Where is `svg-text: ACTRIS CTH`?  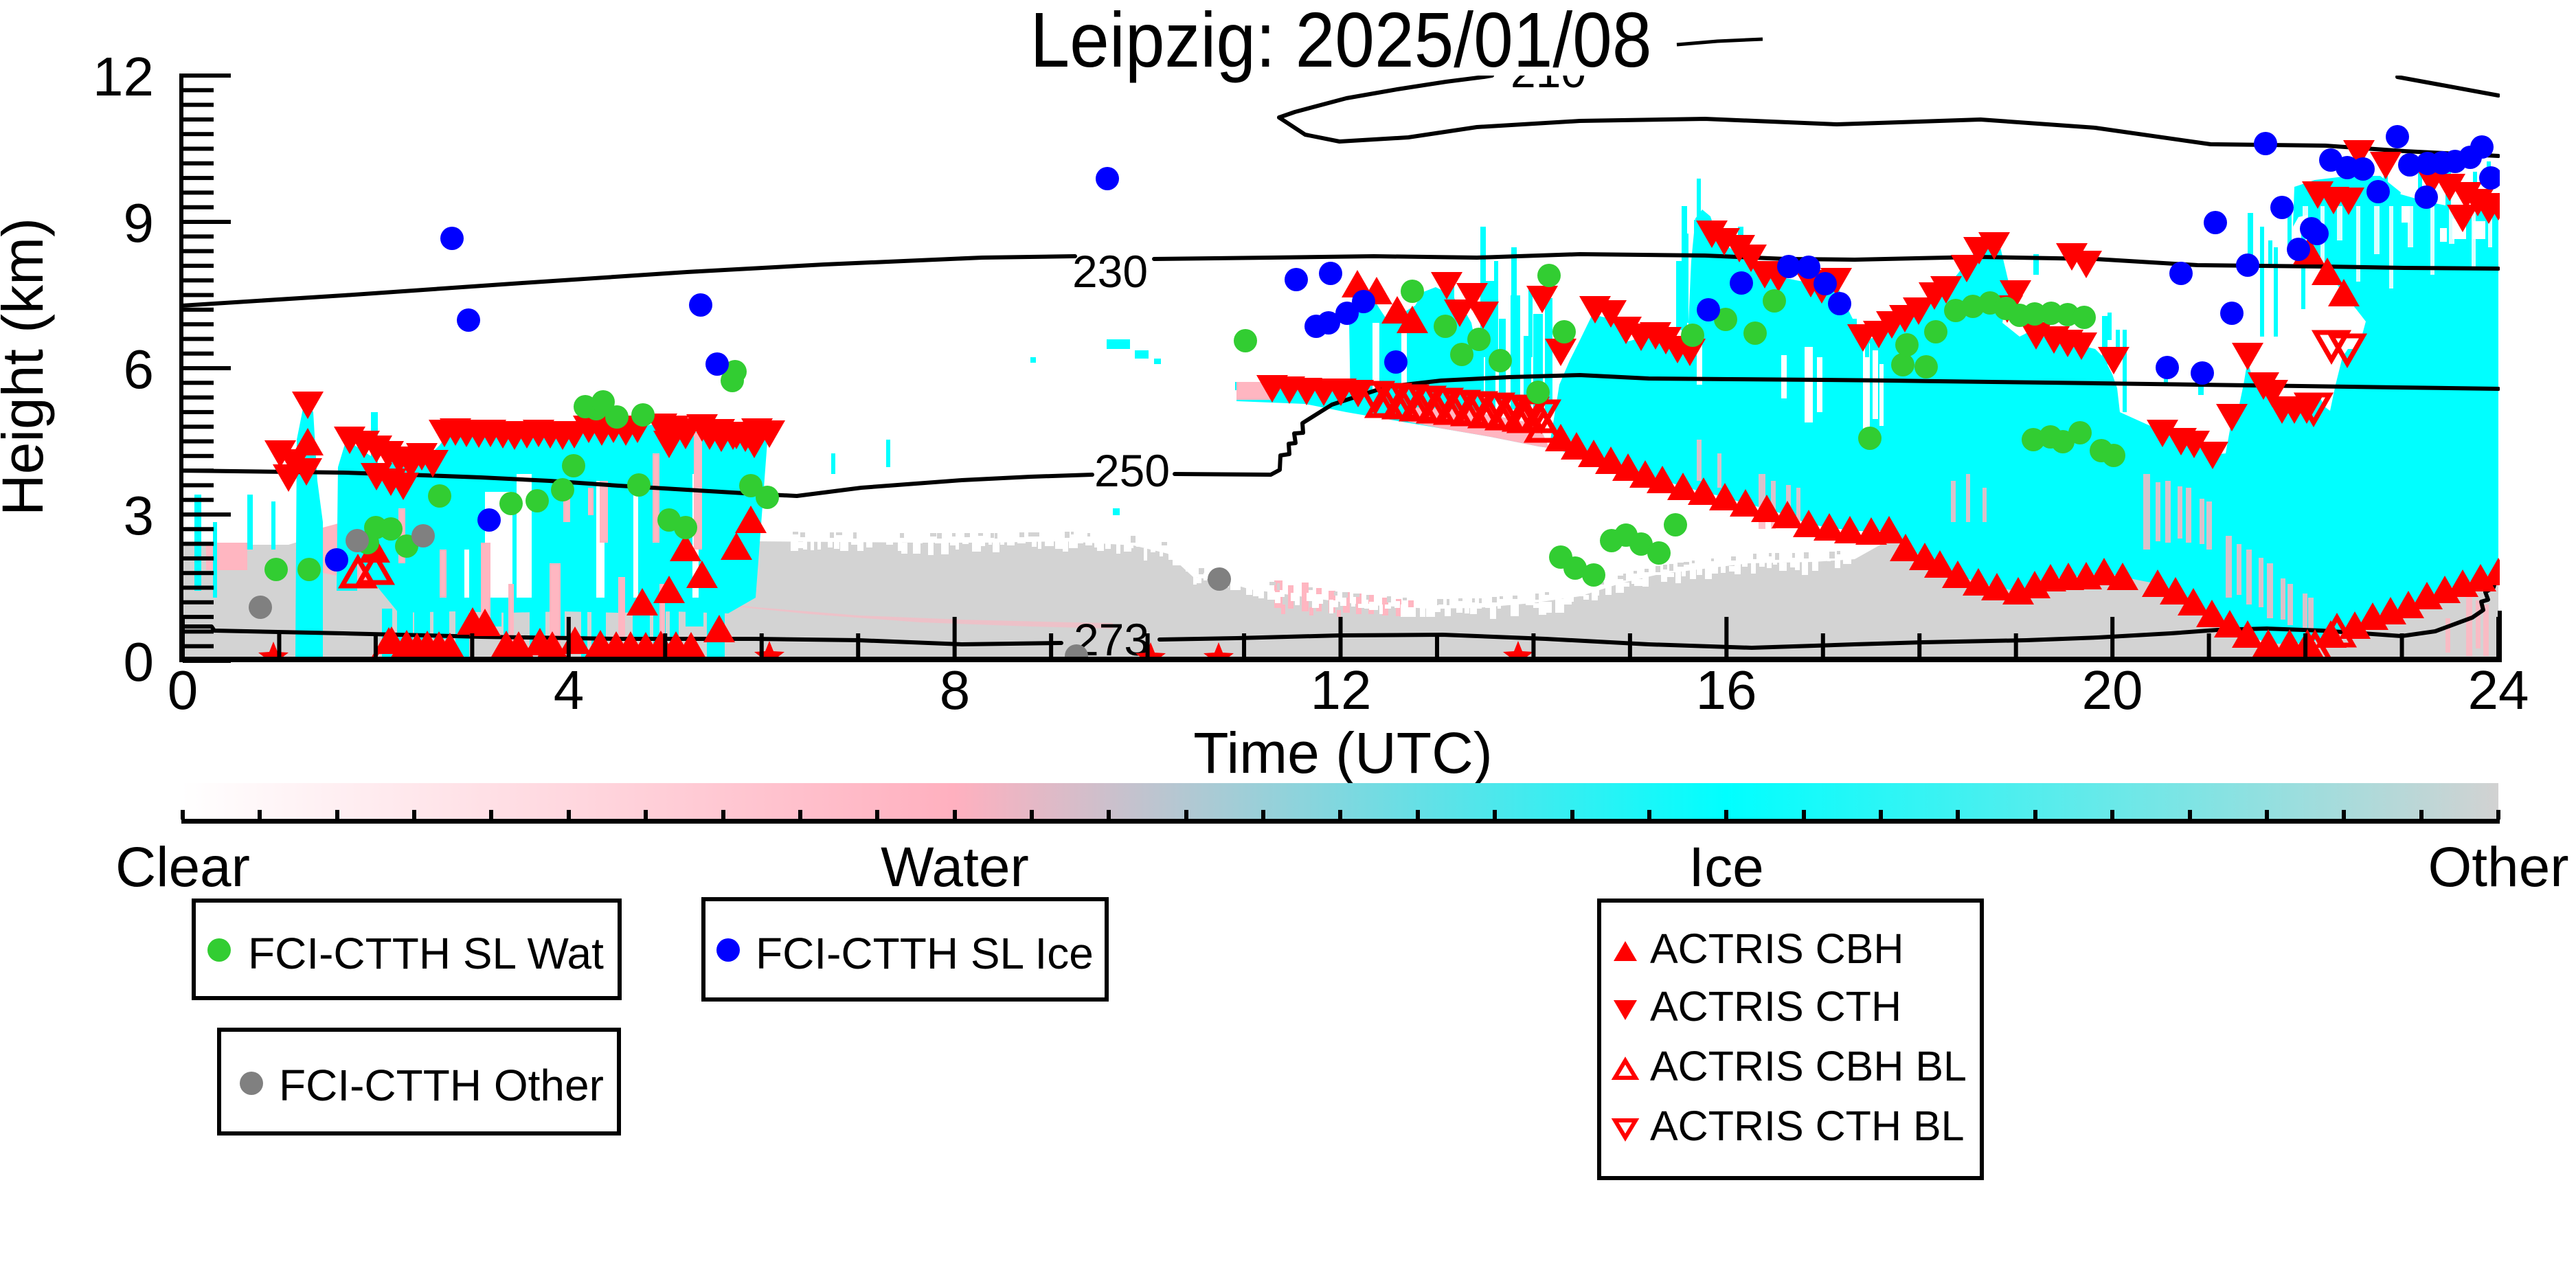 svg-text: ACTRIS CTH is located at coordinates (1775, 1006).